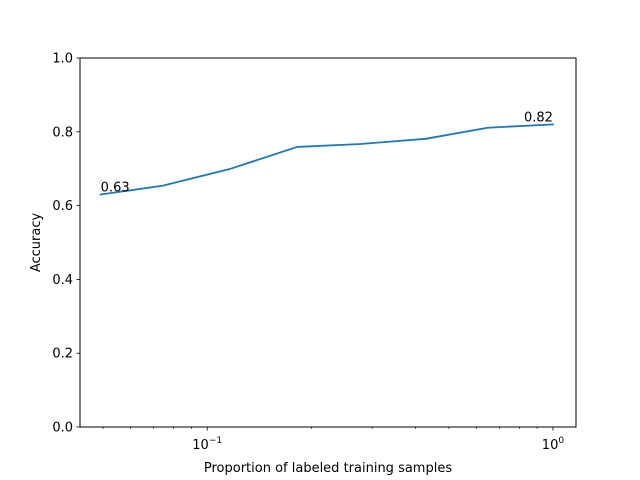  What do you see at coordinates (538, 117) in the screenshot?
I see `data-annotation: 0.82` at bounding box center [538, 117].